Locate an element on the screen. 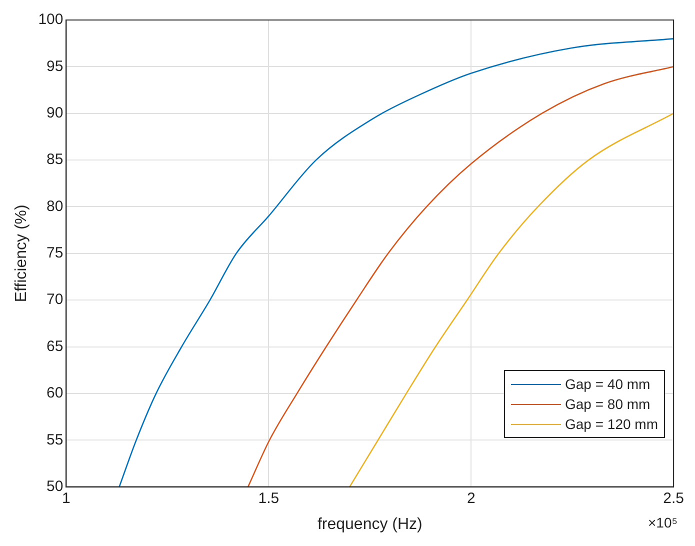  legend-label: Gap = 120 mm is located at coordinates (611, 424).